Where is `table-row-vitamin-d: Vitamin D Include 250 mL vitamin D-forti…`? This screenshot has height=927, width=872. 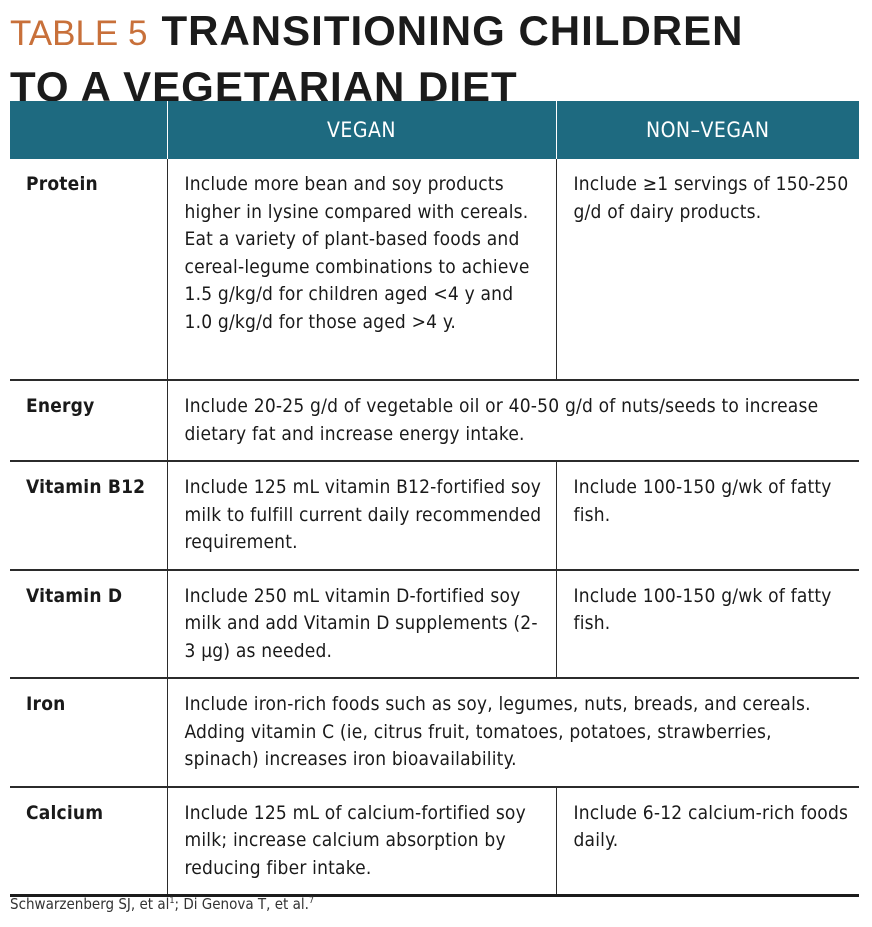
table-row-vitamin-d: Vitamin D Include 250 mL vitamin D-forti… is located at coordinates (434, 623).